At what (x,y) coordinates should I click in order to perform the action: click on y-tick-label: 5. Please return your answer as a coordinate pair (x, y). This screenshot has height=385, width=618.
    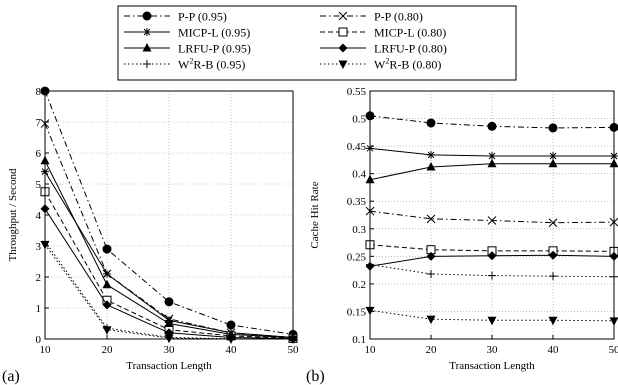
    Looking at the image, I should click on (39, 185).